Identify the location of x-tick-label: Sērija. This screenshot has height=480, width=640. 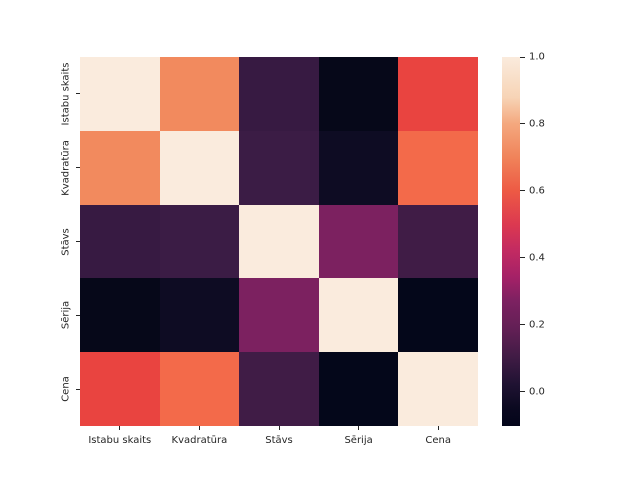
(358, 440).